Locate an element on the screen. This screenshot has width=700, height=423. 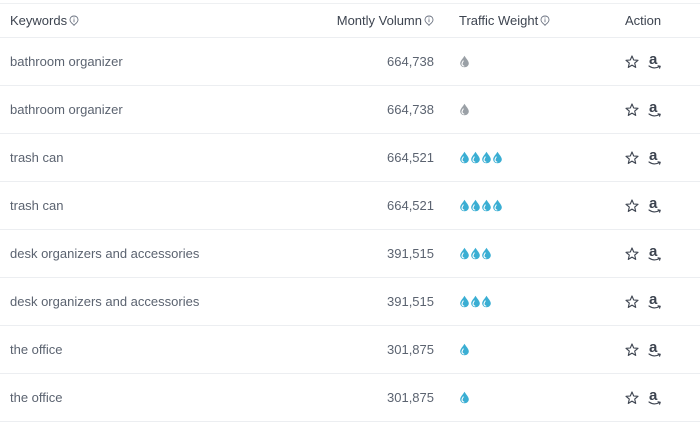
header-monthly-volume: Montly Volumn is located at coordinates (385, 20).